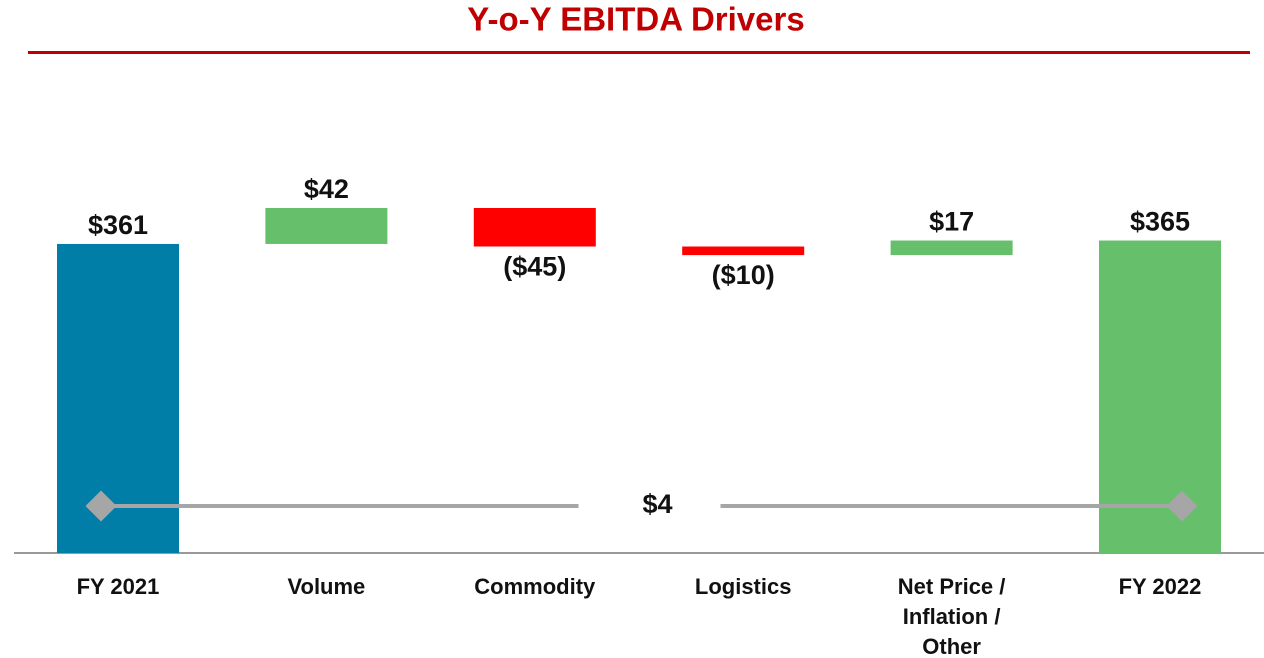 This screenshot has width=1264, height=658. What do you see at coordinates (639, 52) in the screenshot?
I see `title-rule` at bounding box center [639, 52].